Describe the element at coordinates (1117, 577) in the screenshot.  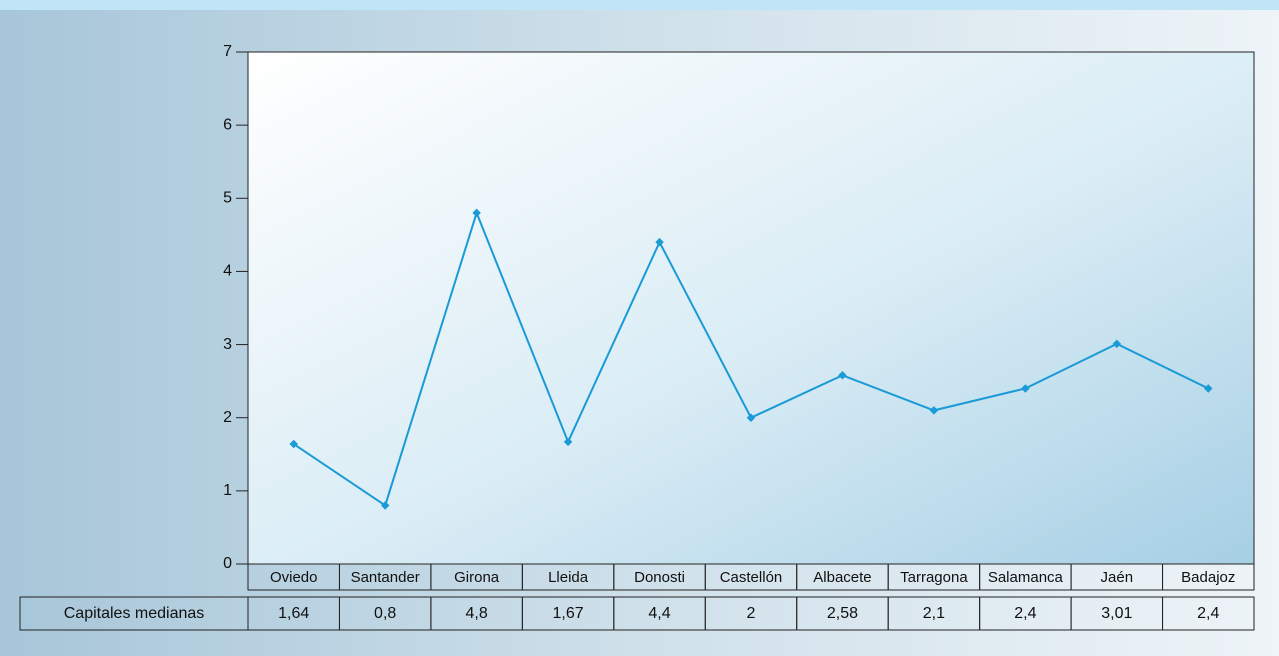
I see `x-tick-label: Jaén` at that location.